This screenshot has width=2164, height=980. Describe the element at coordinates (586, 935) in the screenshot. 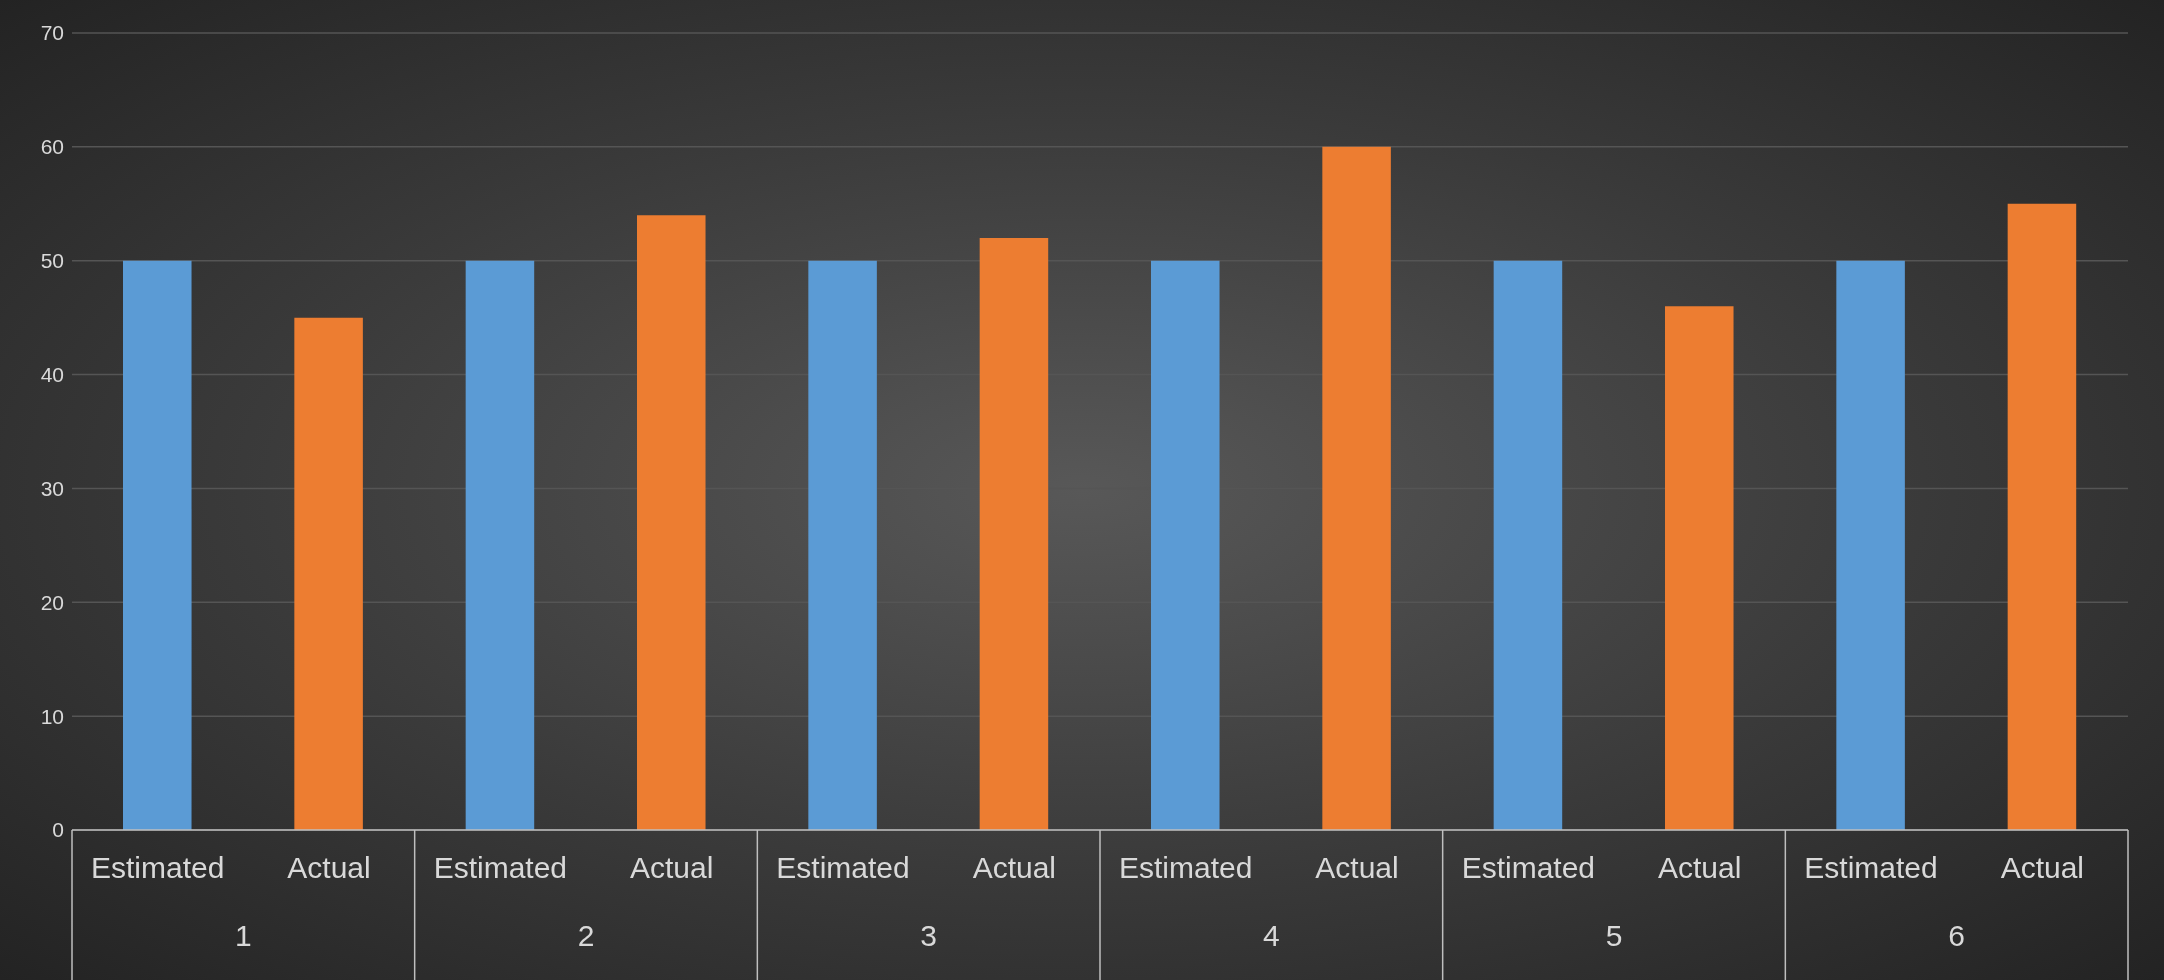

I see `x-tick-label: 2` at that location.